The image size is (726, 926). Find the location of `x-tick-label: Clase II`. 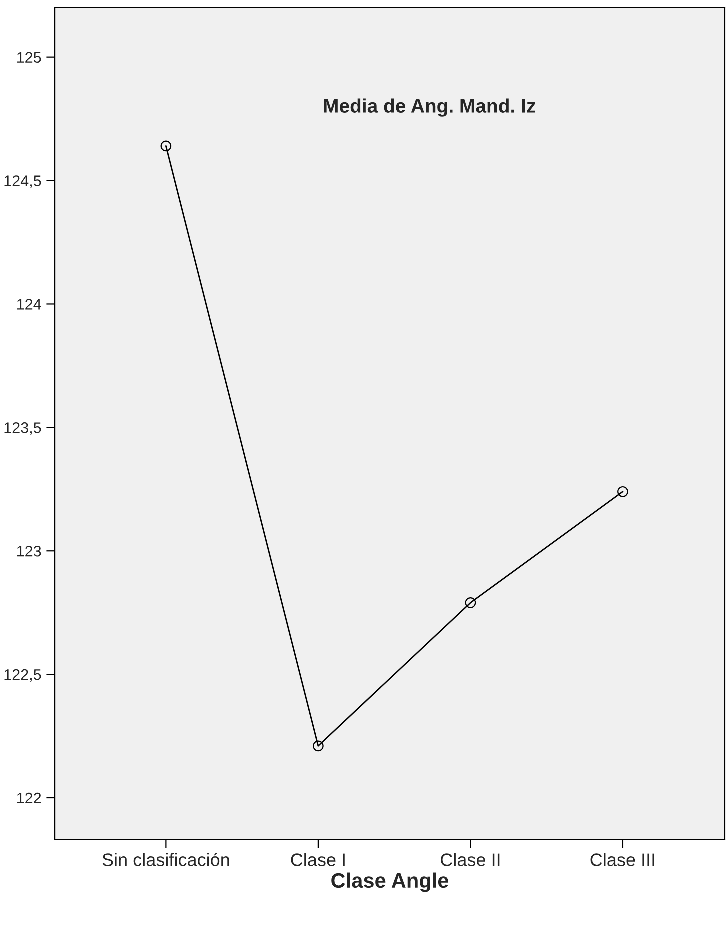

x-tick-label: Clase II is located at coordinates (470, 859).